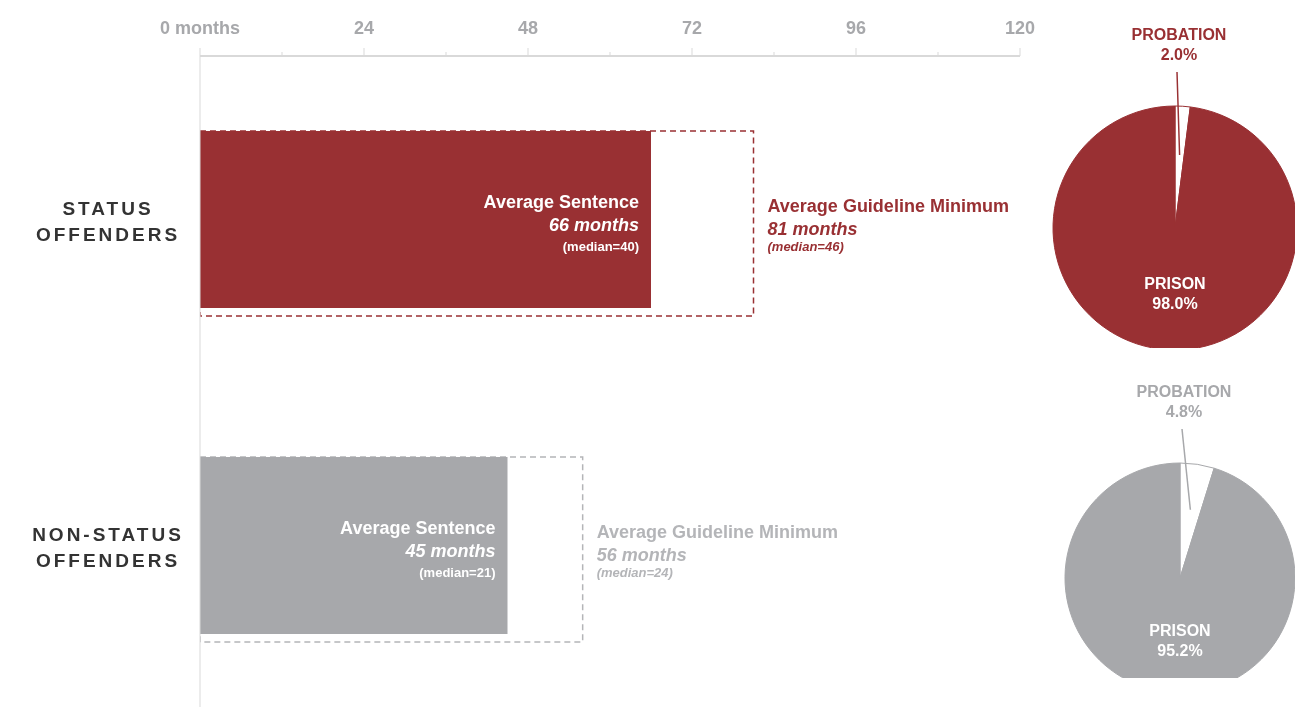 The width and height of the screenshot is (1303, 707). What do you see at coordinates (108, 221) in the screenshot?
I see `y-tick-label: STATUS OFFENDERS` at bounding box center [108, 221].